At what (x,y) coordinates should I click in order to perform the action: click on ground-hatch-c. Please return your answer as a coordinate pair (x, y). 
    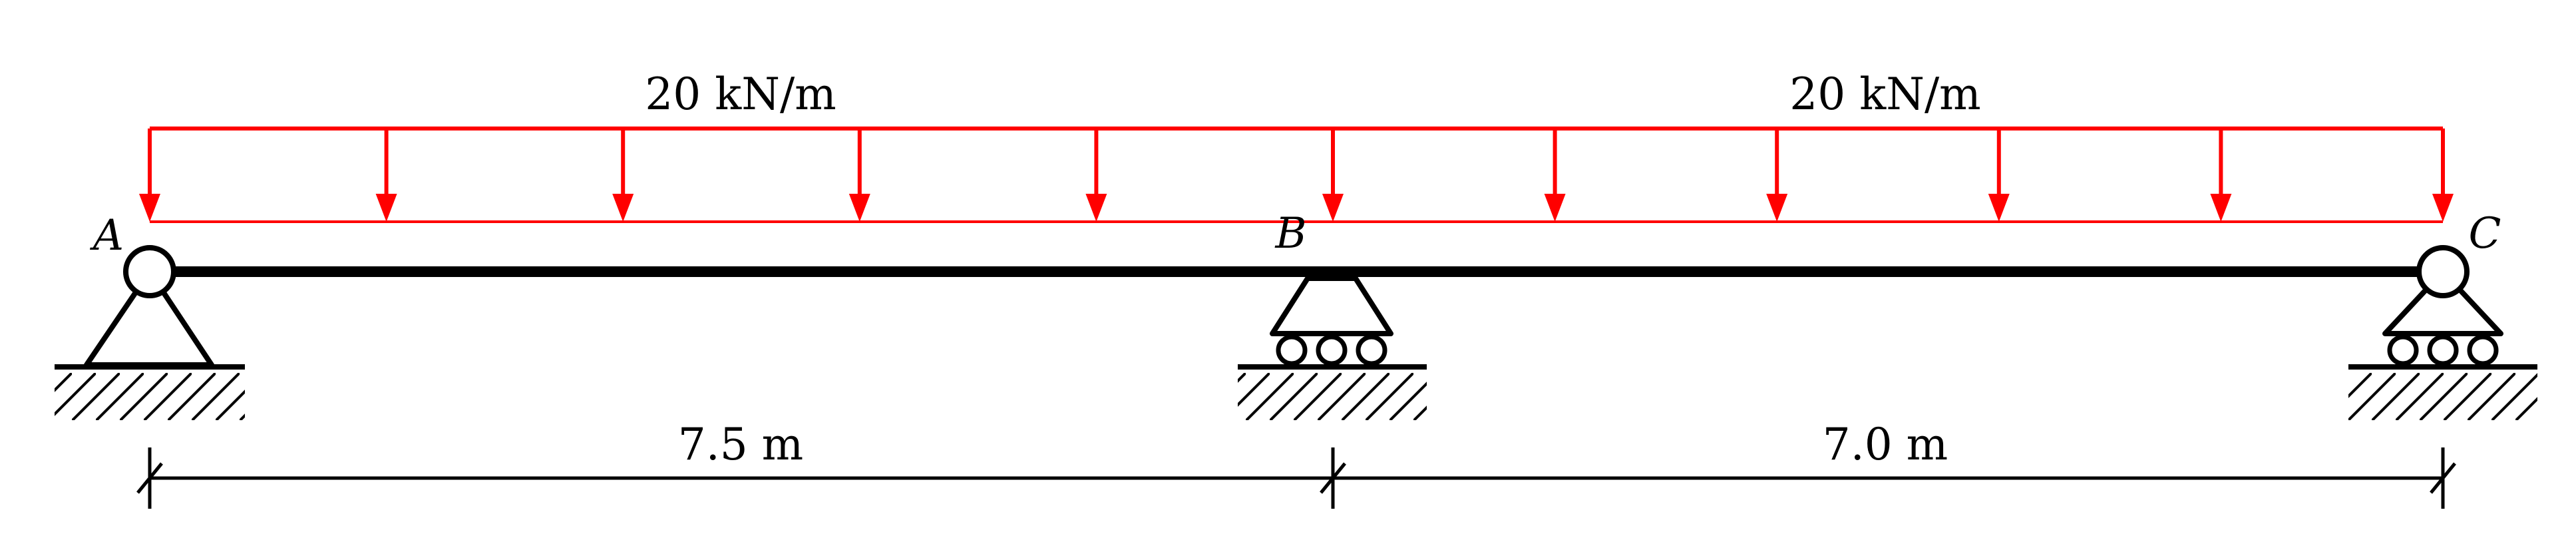
    Looking at the image, I should click on (2442, 393).